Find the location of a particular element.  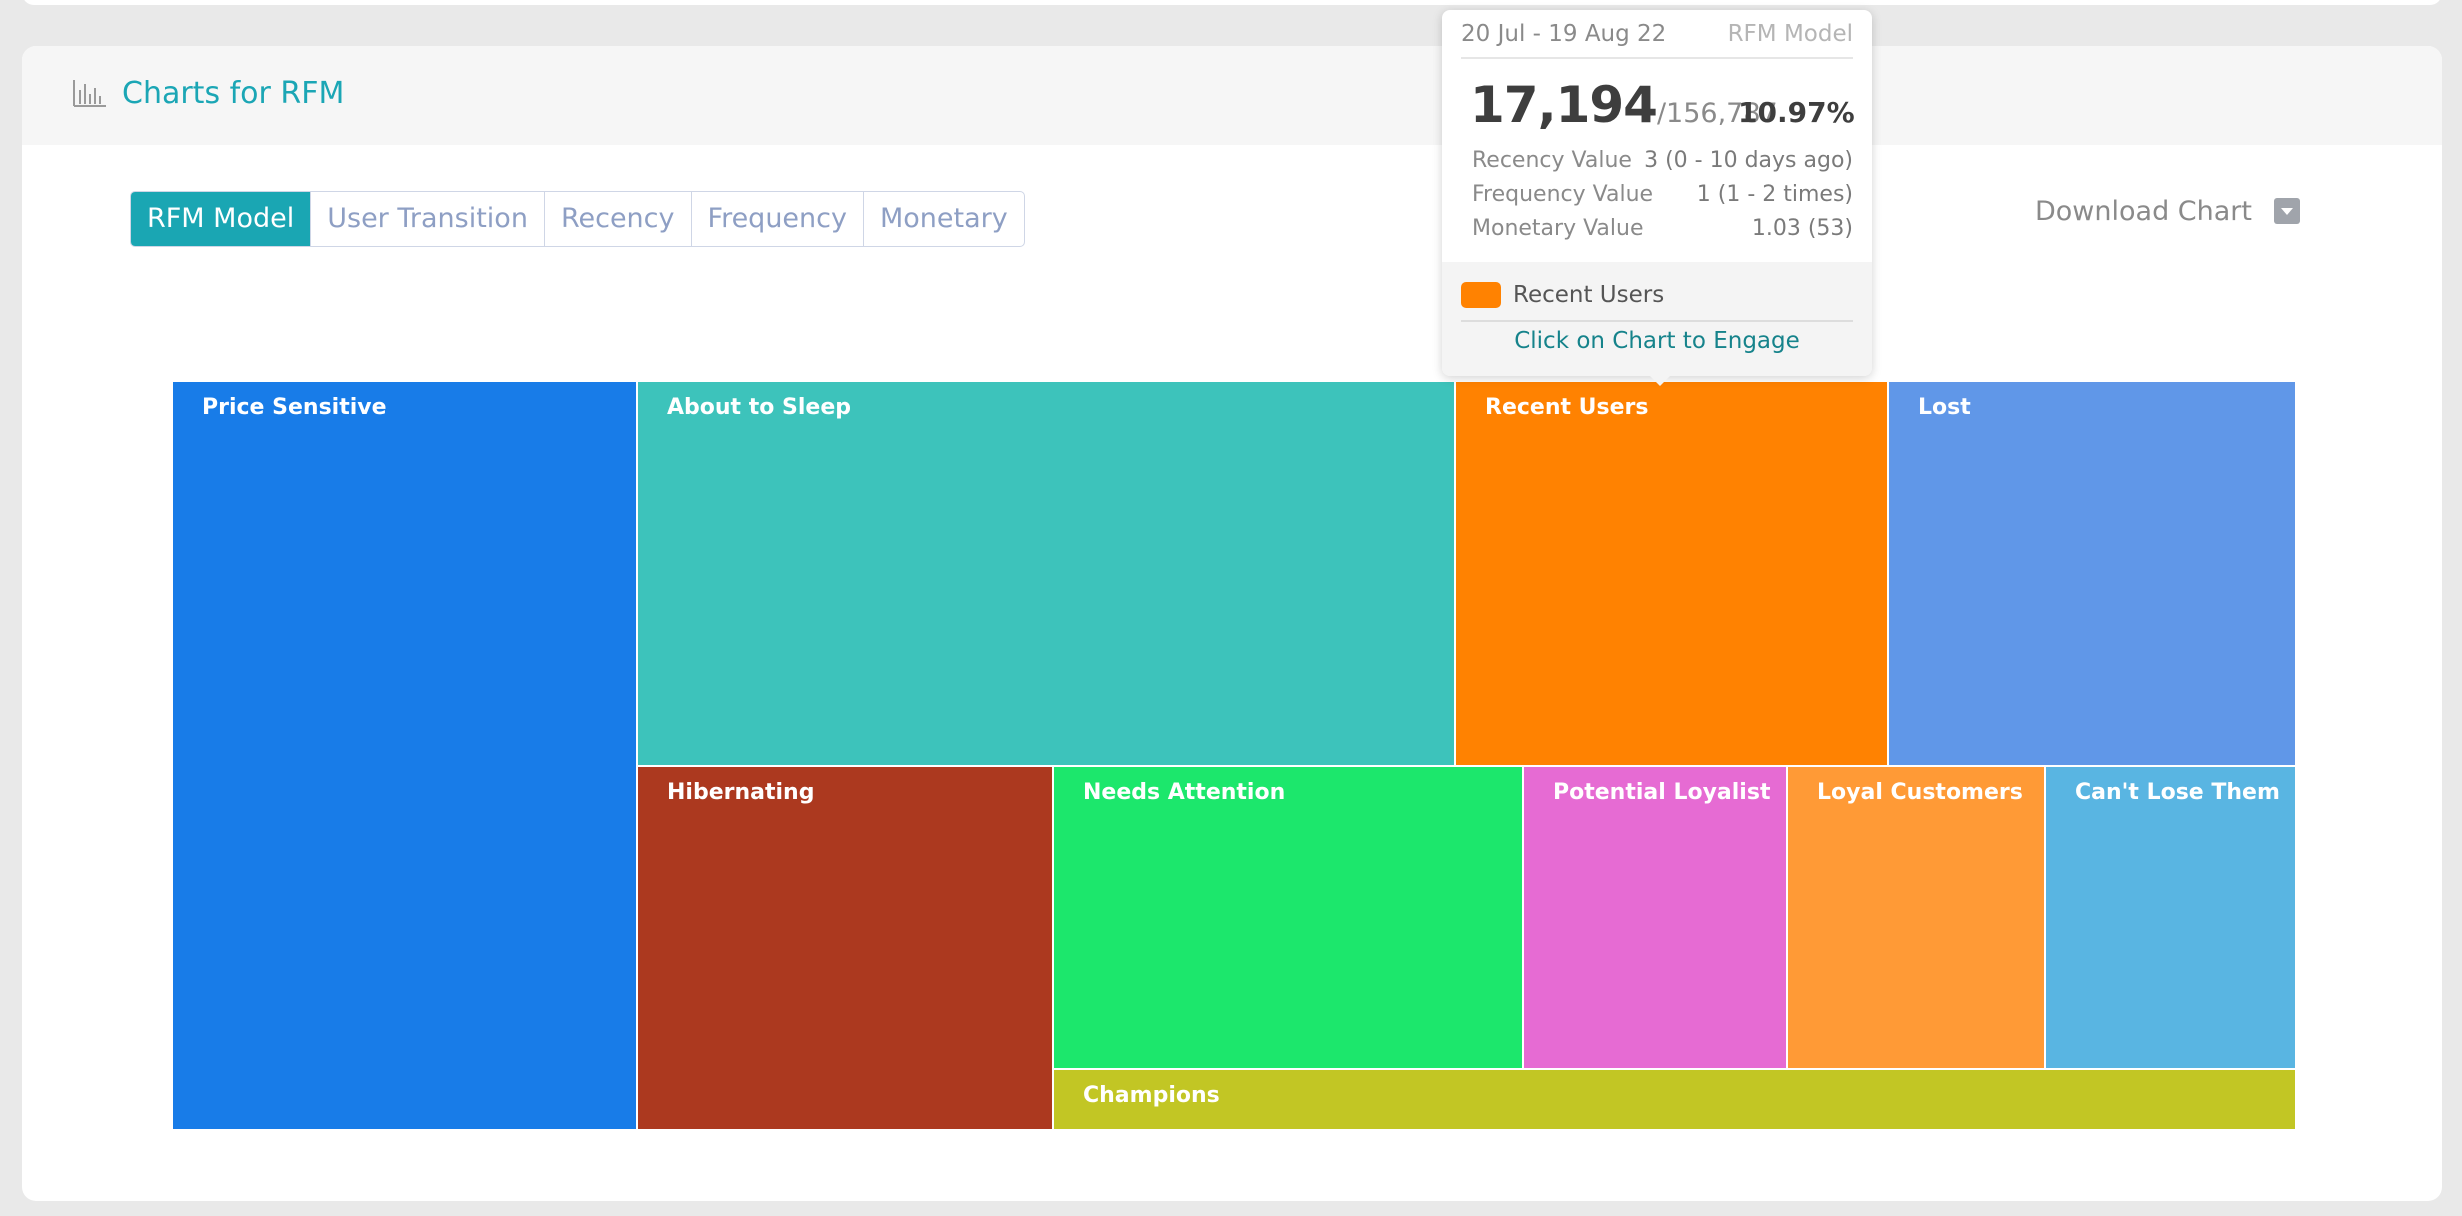

tooltip-row-monetary: Monetary Value 1.03 (53) is located at coordinates (1662, 231).